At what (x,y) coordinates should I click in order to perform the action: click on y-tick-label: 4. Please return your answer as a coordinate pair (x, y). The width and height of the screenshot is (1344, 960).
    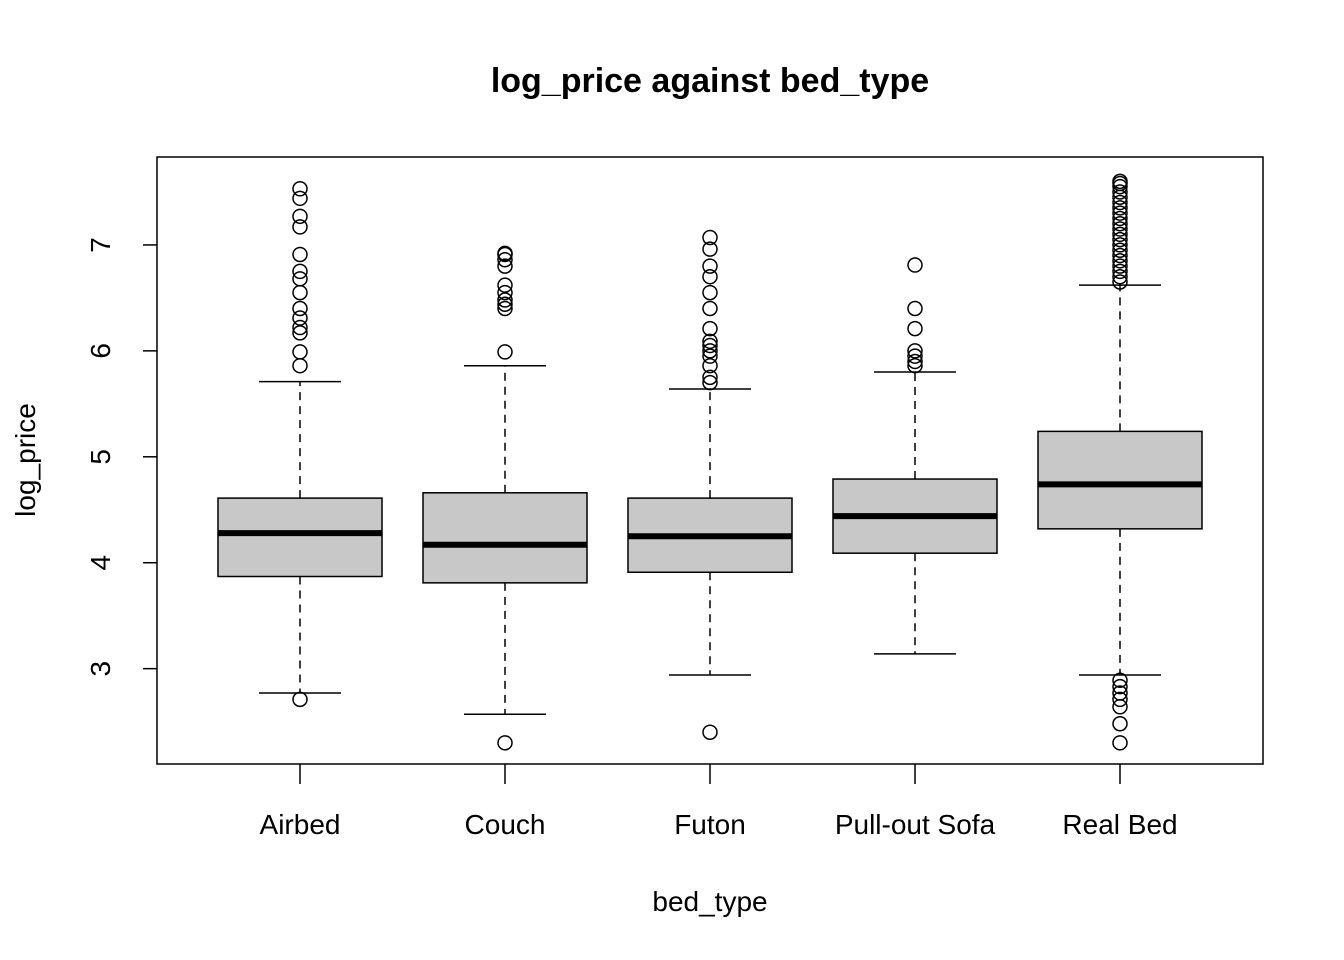
    Looking at the image, I should click on (100, 563).